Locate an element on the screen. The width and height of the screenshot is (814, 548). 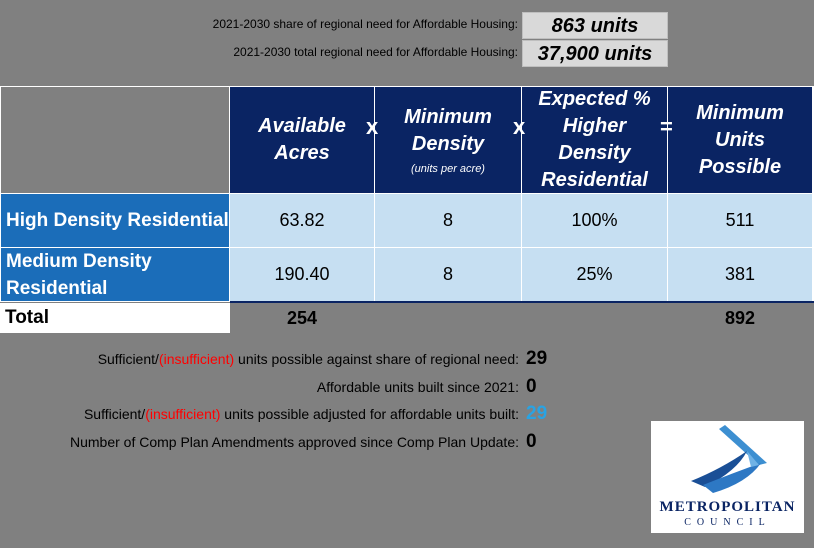
header-expected-pct-text: Expected % Higher Density Residential is located at coordinates (594, 139).